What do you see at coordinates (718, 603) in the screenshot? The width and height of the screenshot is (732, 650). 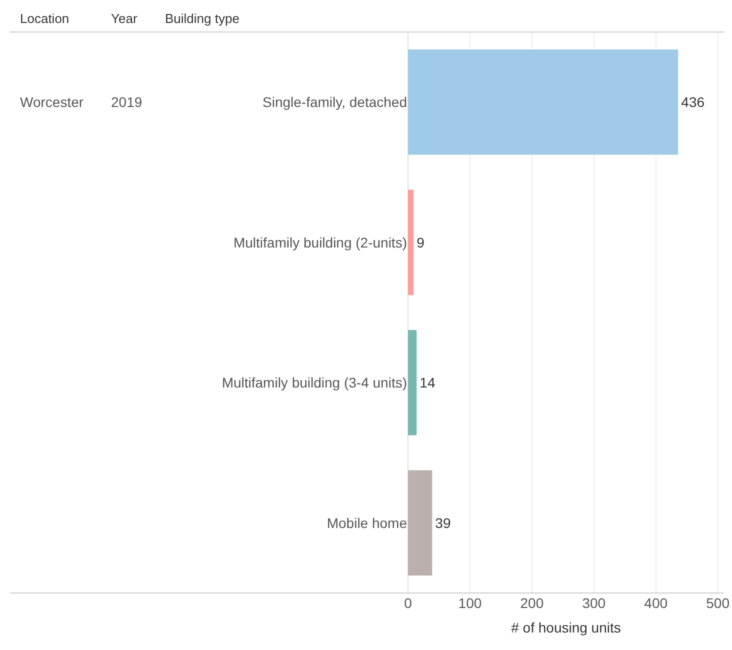 I see `x-tick-label: 500` at bounding box center [718, 603].